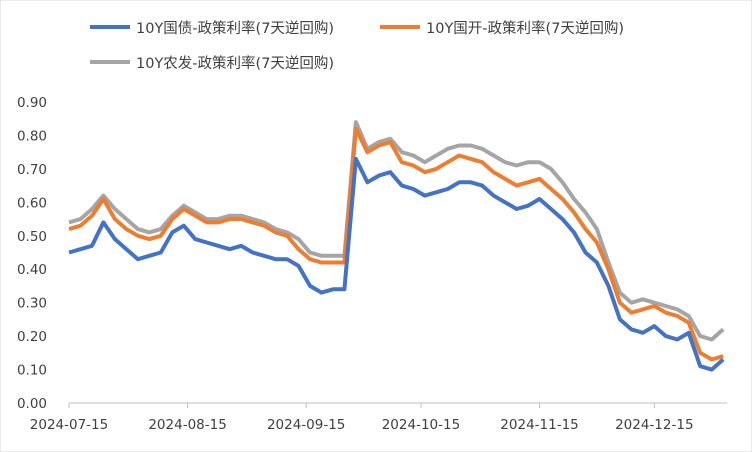 The height and width of the screenshot is (452, 752). What do you see at coordinates (525, 28) in the screenshot?
I see `legend-label-10y-cdb: 10Y国开-政策利率(7天逆回购)` at bounding box center [525, 28].